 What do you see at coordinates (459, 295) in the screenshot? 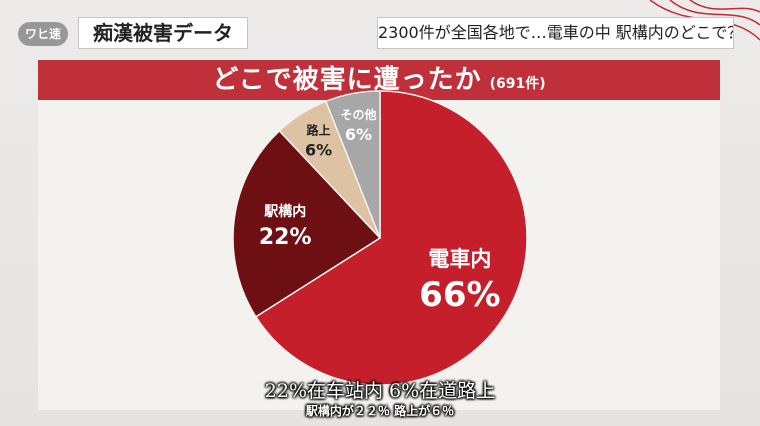
I see `pie-slice-value-1: 66%` at bounding box center [459, 295].